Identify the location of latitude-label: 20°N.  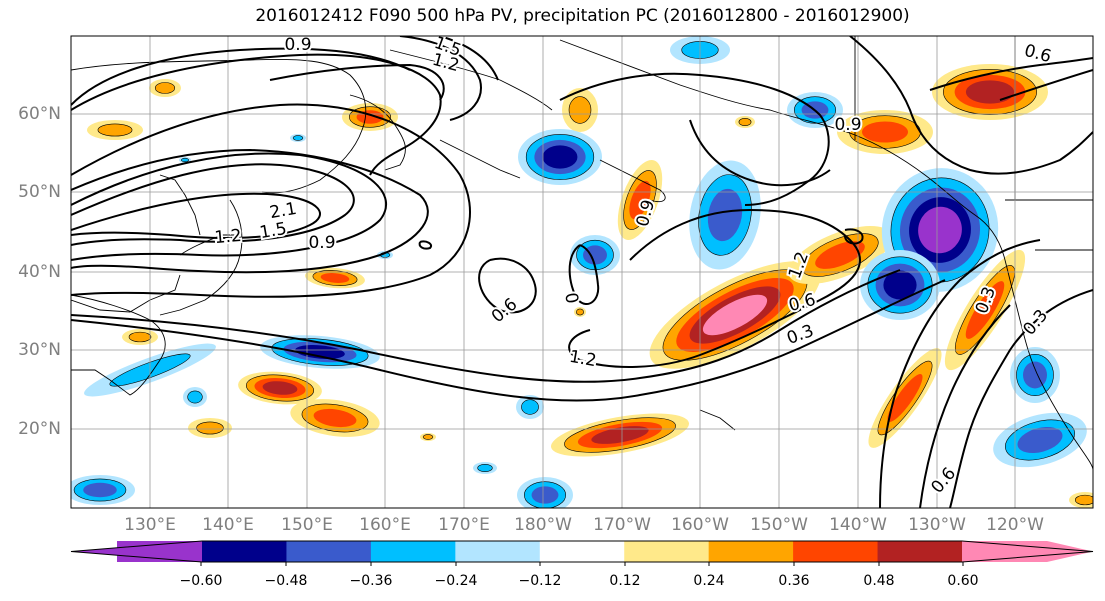
(39, 429).